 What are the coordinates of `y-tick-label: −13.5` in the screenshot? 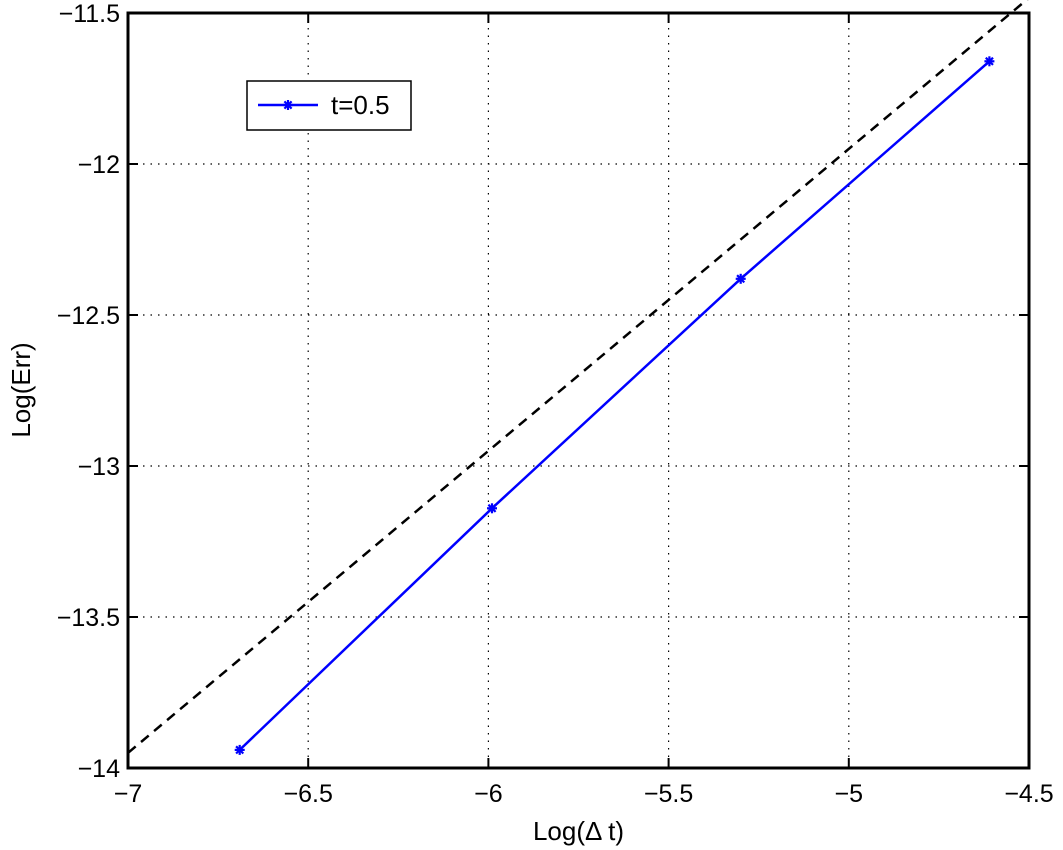 It's located at (88, 618).